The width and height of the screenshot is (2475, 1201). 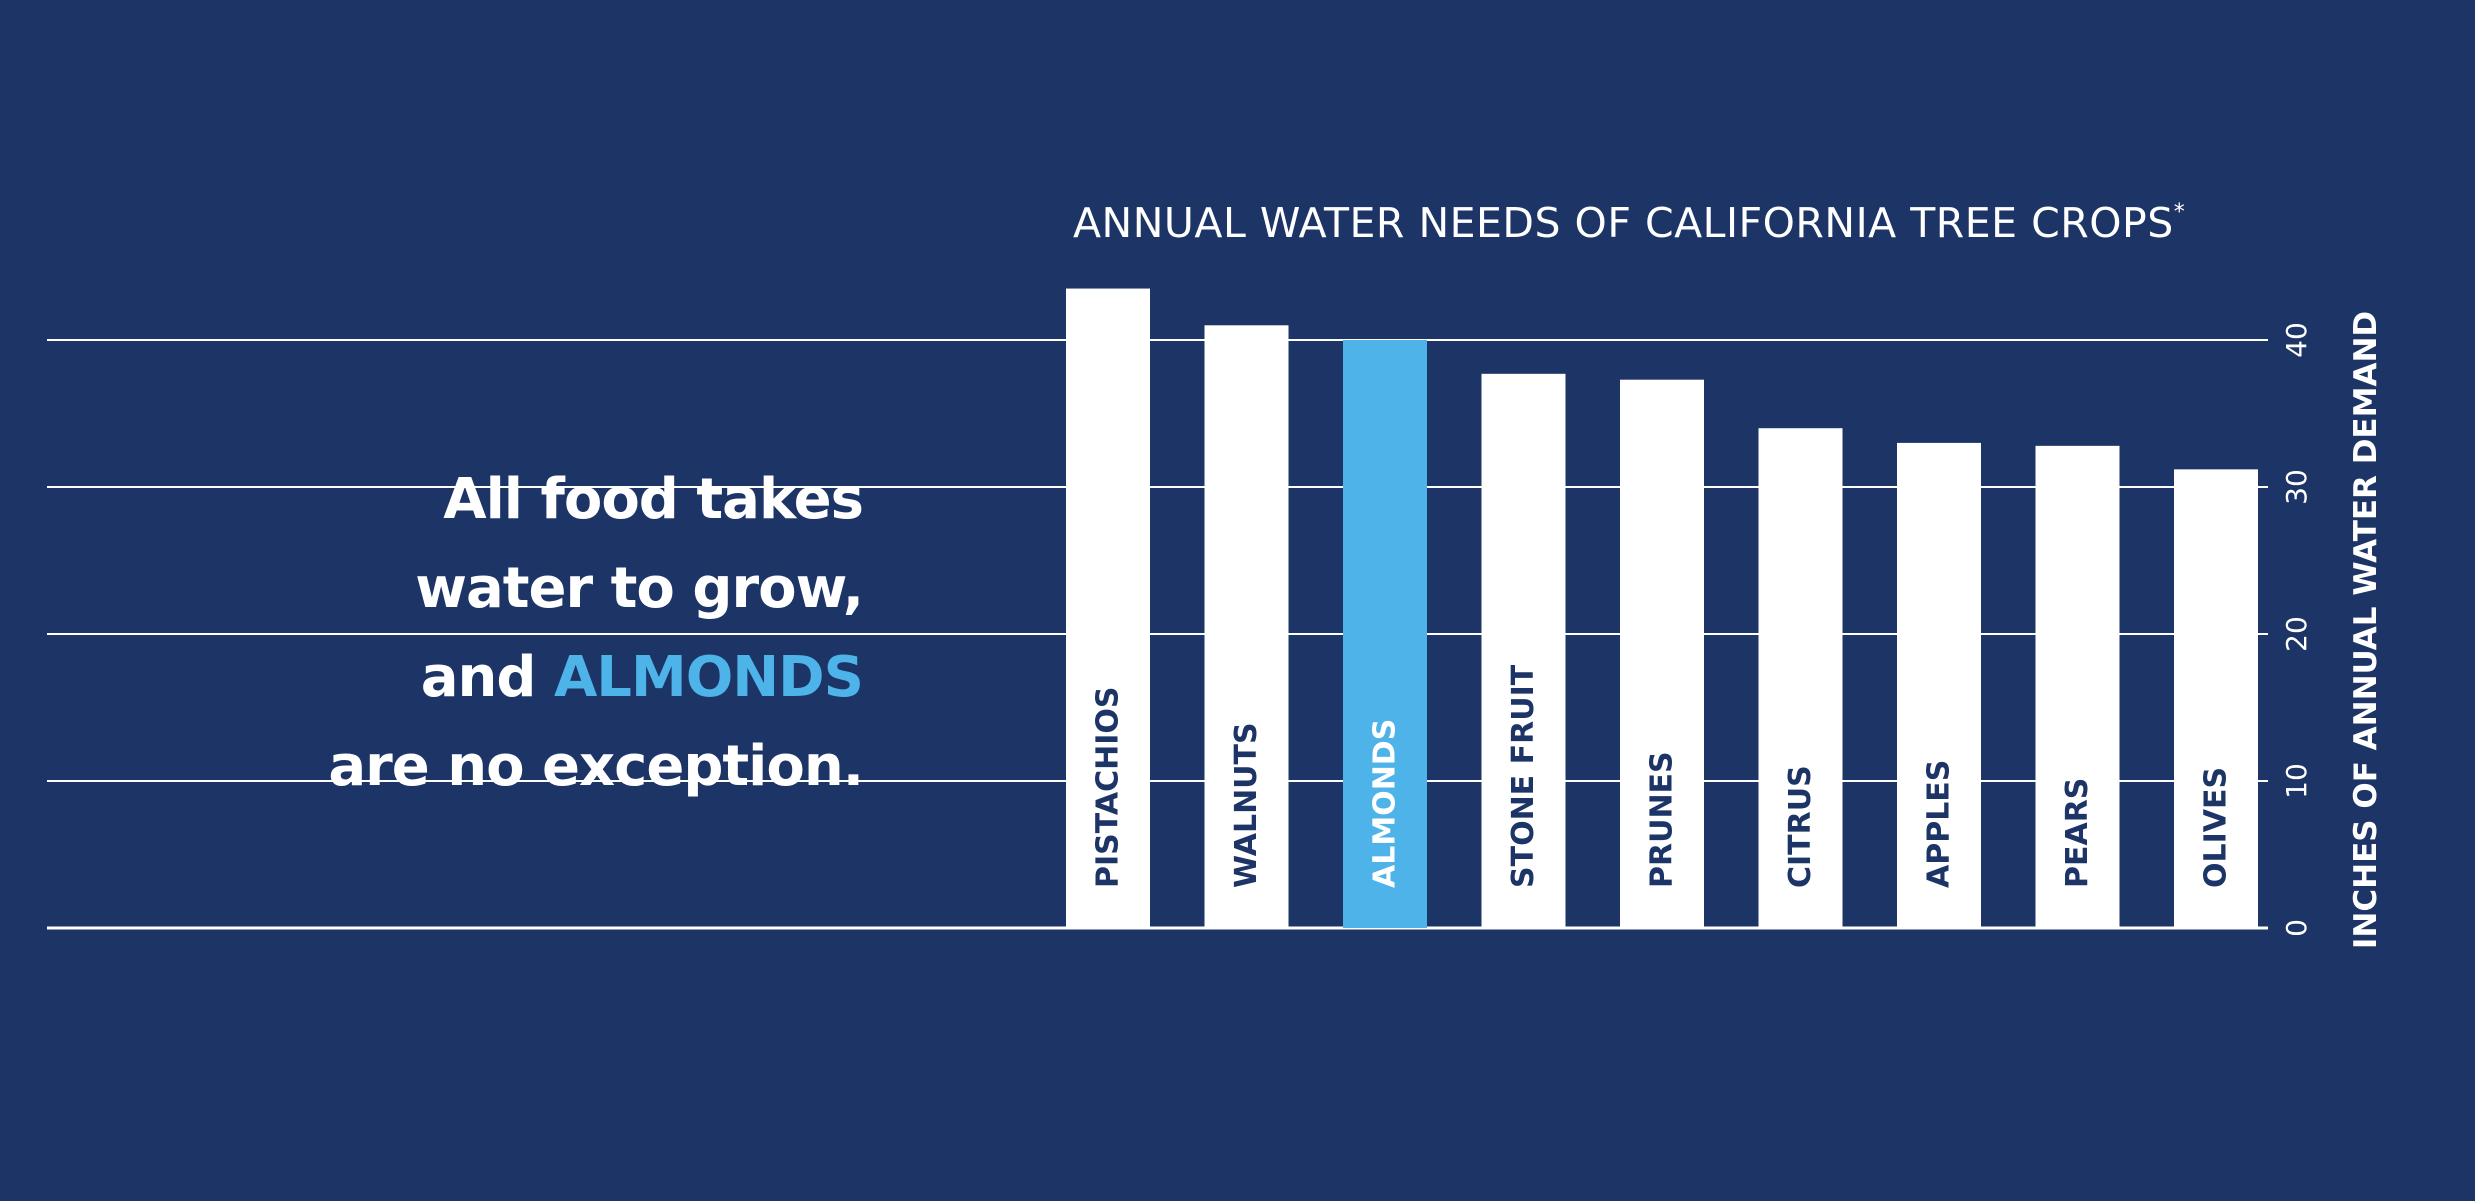 What do you see at coordinates (639, 588) in the screenshot?
I see `headline-line-2: water to grow,` at bounding box center [639, 588].